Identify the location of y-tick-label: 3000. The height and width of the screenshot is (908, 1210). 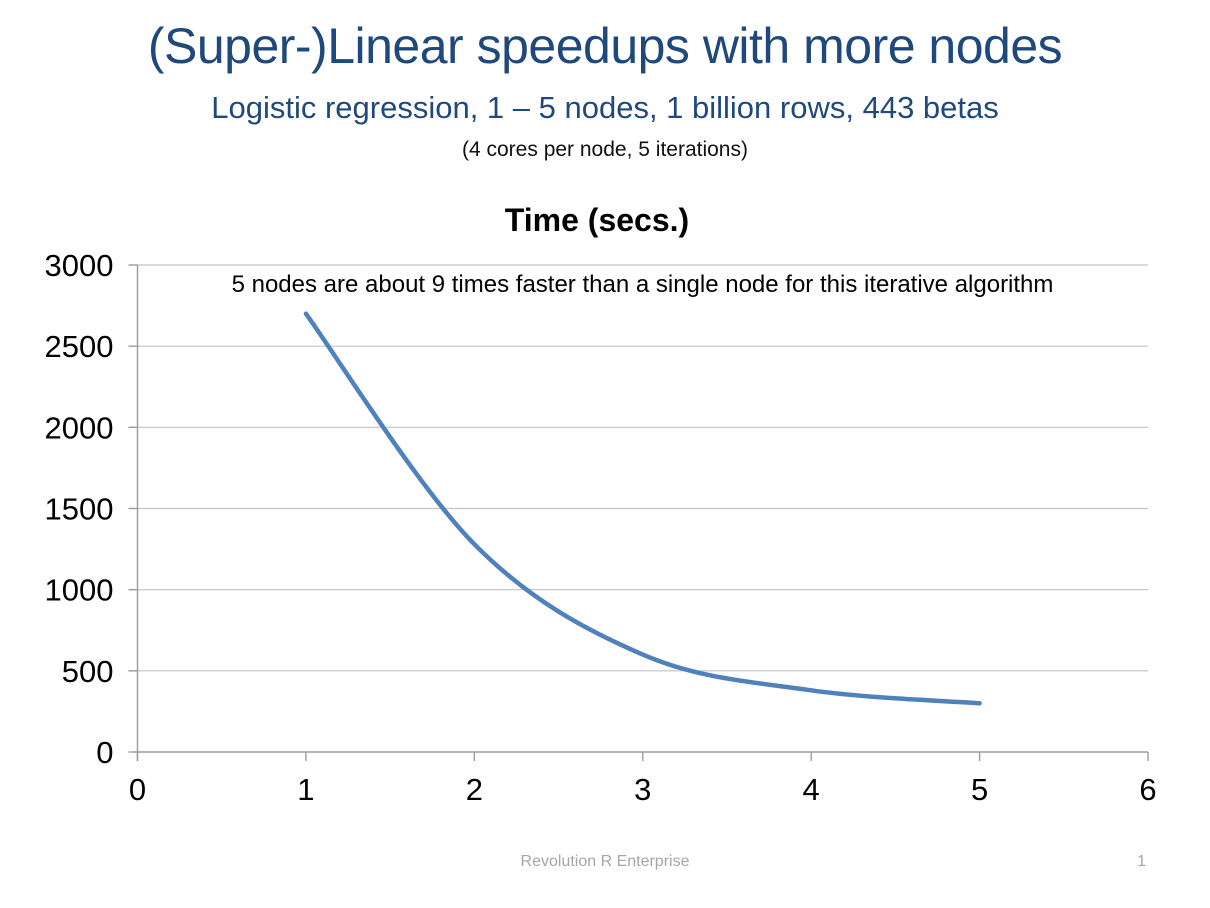
(79, 266).